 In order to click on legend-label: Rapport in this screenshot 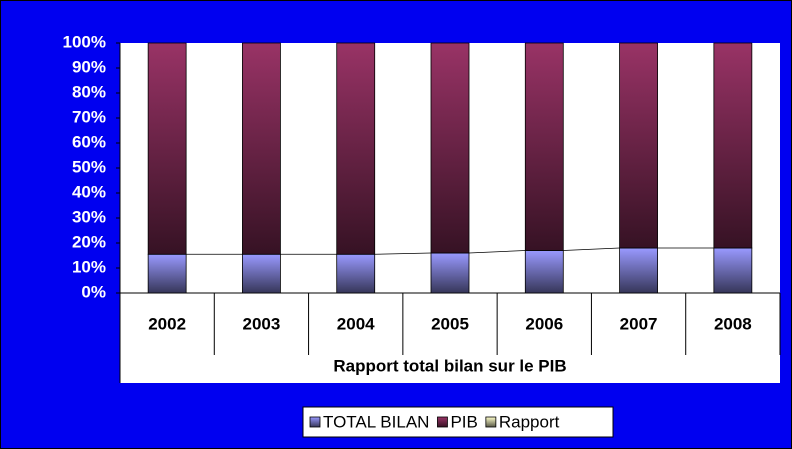, I will do `click(529, 421)`.